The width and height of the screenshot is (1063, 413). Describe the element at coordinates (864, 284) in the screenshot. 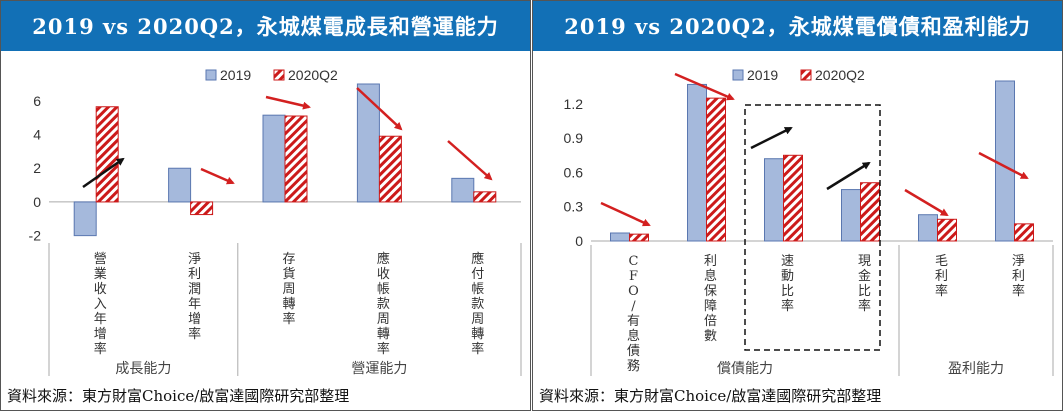

I see `category-label: 現金比率` at that location.